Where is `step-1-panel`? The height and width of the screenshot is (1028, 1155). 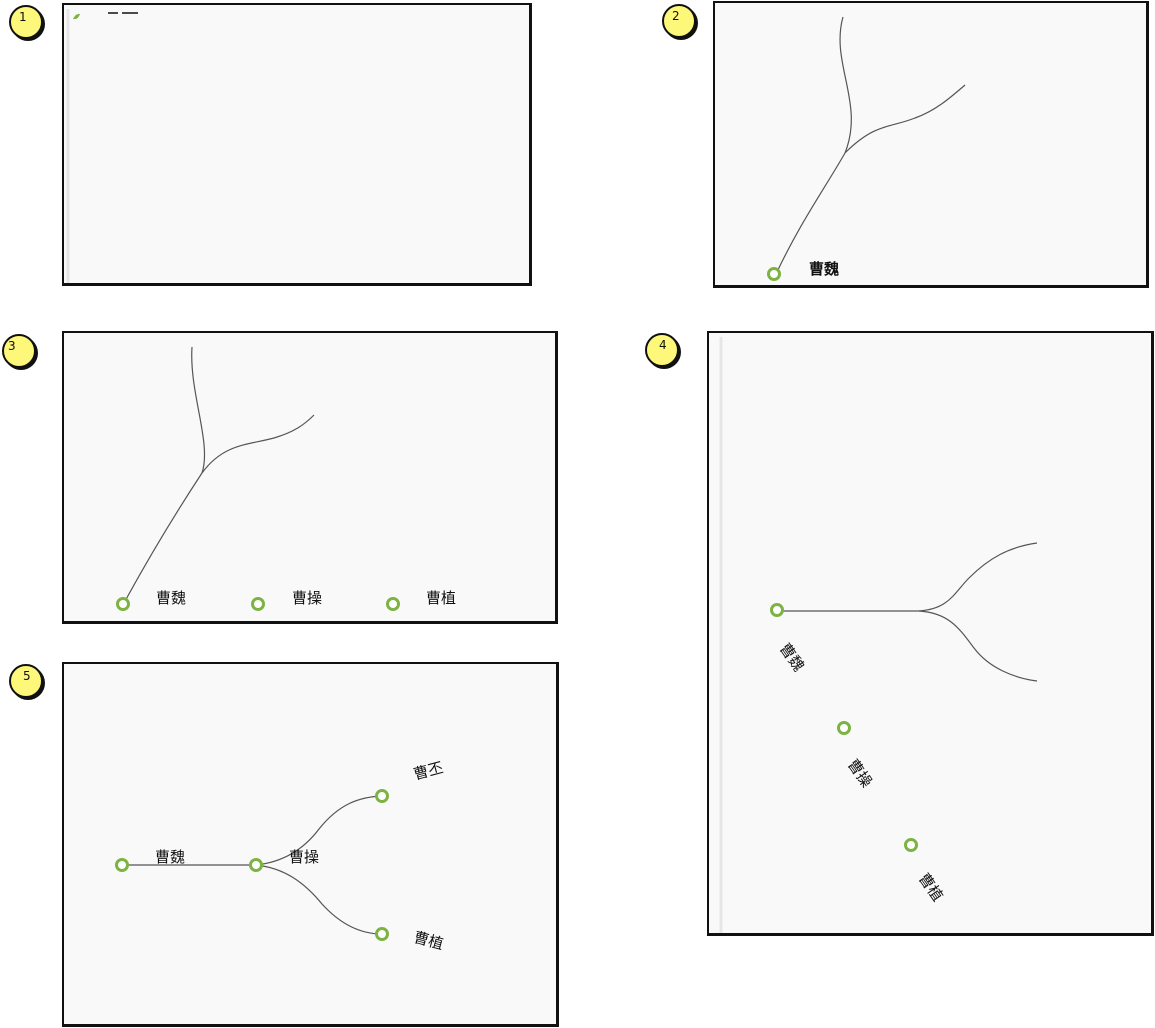 step-1-panel is located at coordinates (297, 144).